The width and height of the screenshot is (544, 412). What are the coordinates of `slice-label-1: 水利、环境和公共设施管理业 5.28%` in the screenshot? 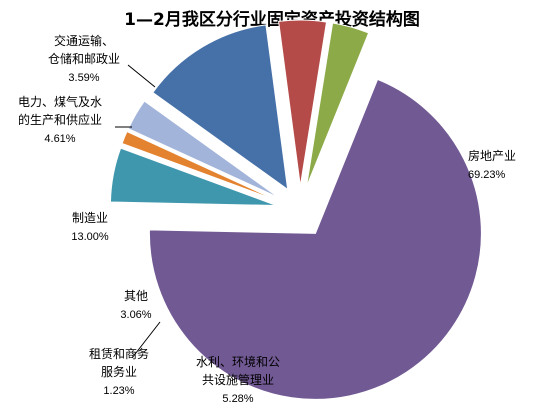 It's located at (238, 379).